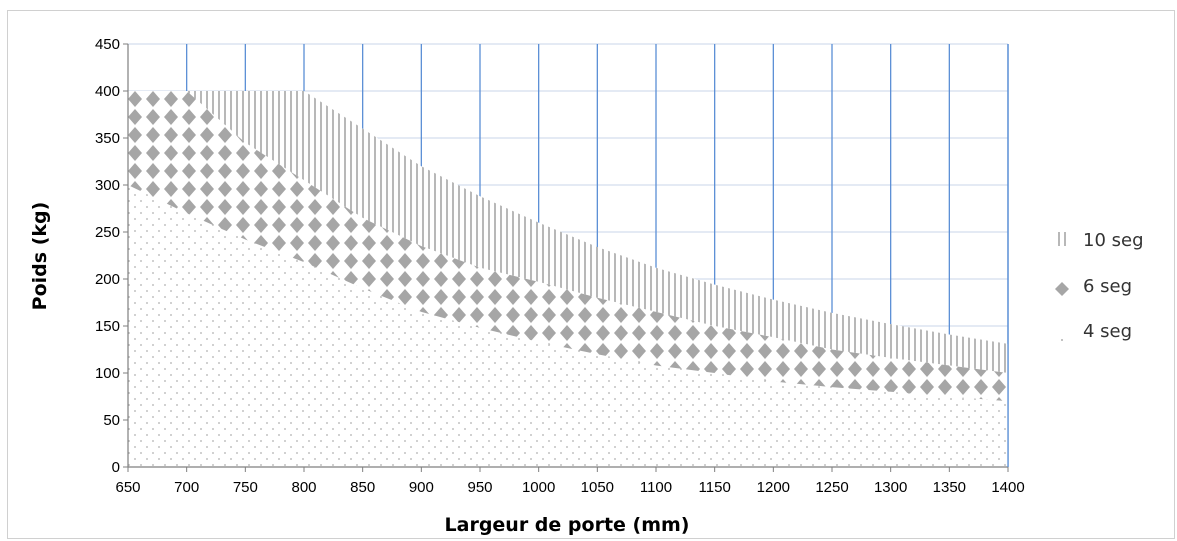 This screenshot has width=1177, height=541. I want to click on x-tick-label: 1350, so click(949, 487).